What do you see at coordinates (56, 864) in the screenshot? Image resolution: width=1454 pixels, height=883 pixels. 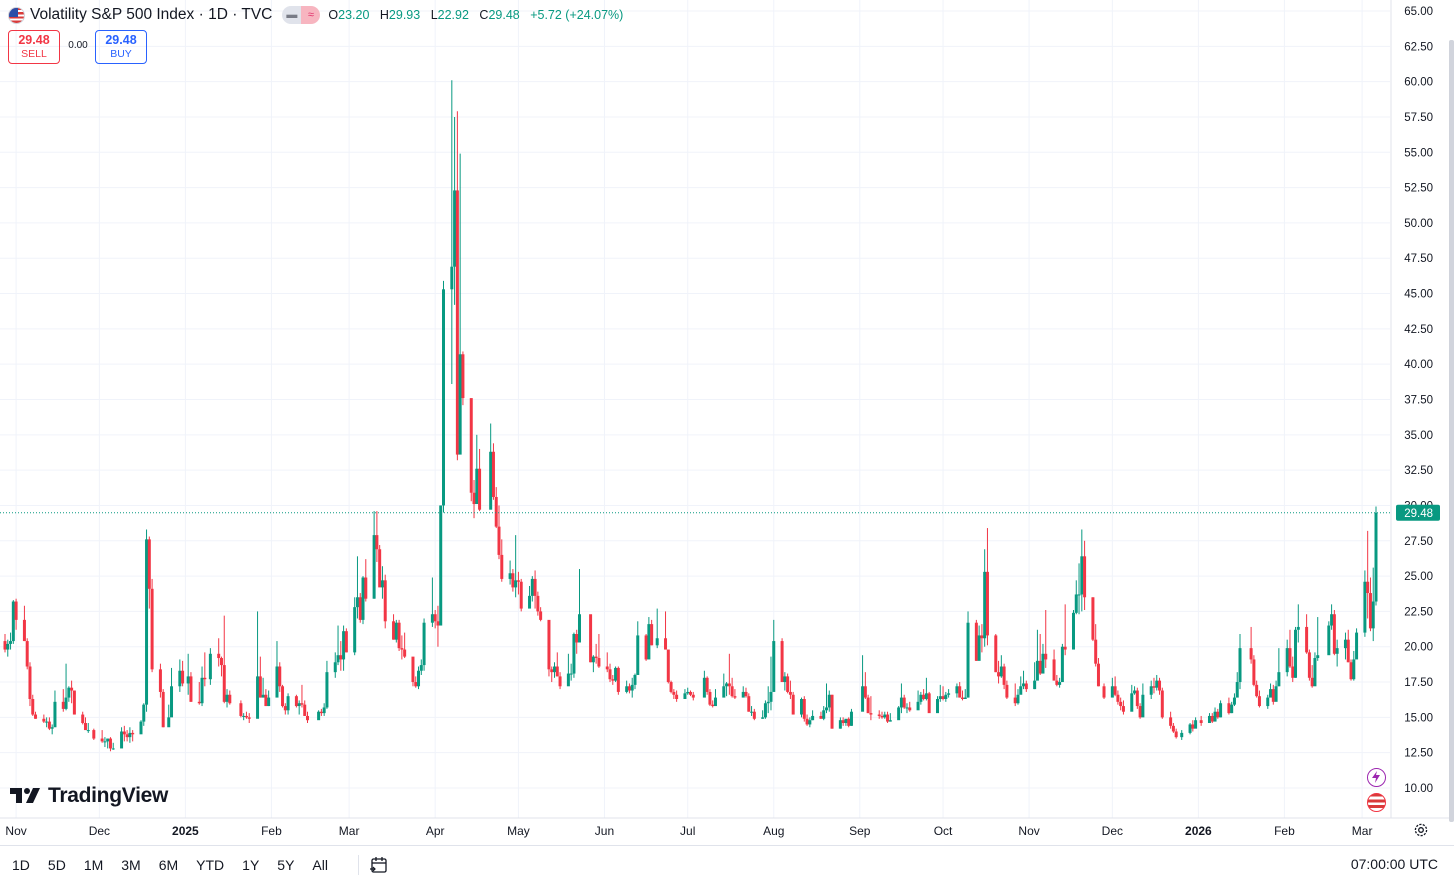 I see `range-5d-button: 5D` at bounding box center [56, 864].